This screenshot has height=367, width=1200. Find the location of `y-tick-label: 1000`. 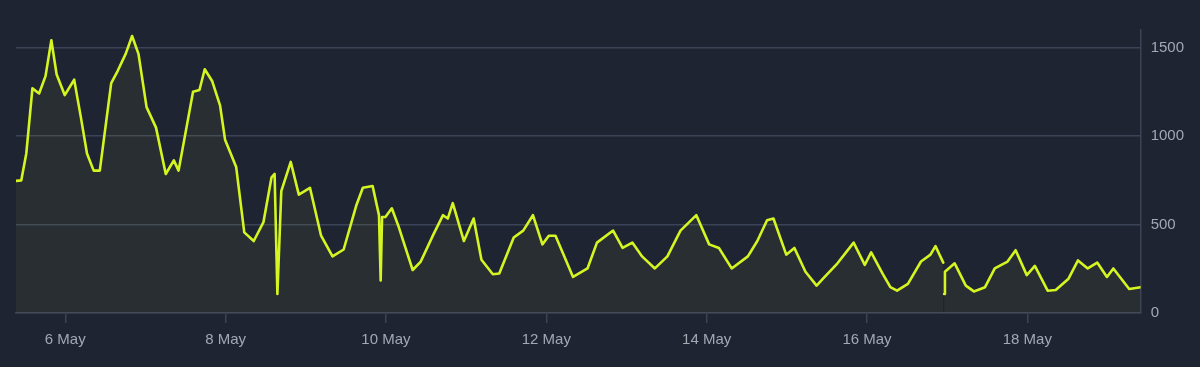

y-tick-label: 1000 is located at coordinates (1167, 135).